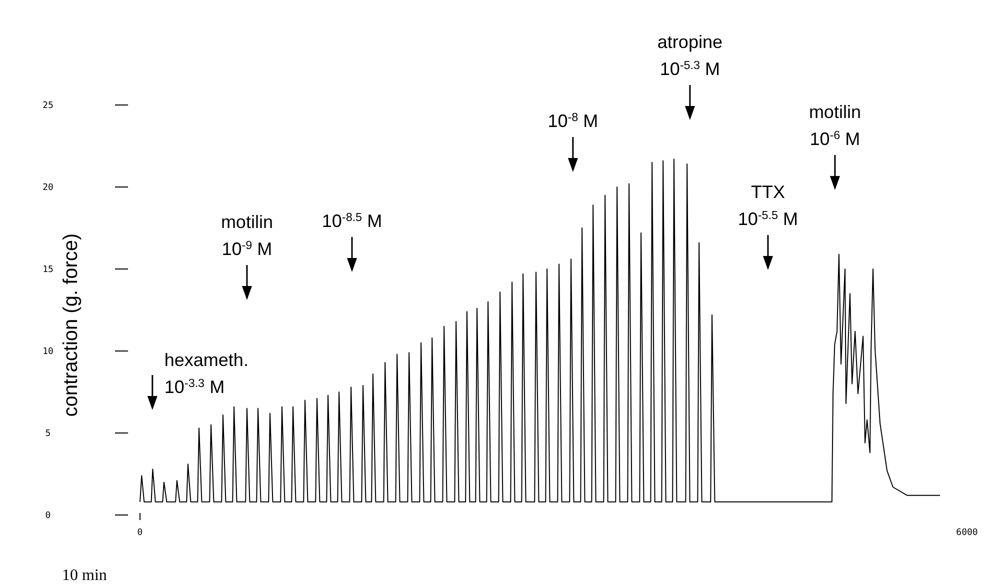 This screenshot has height=588, width=994. I want to click on ref-line-label: atropine 10$^{-5.3}$ M, so click(689, 55).